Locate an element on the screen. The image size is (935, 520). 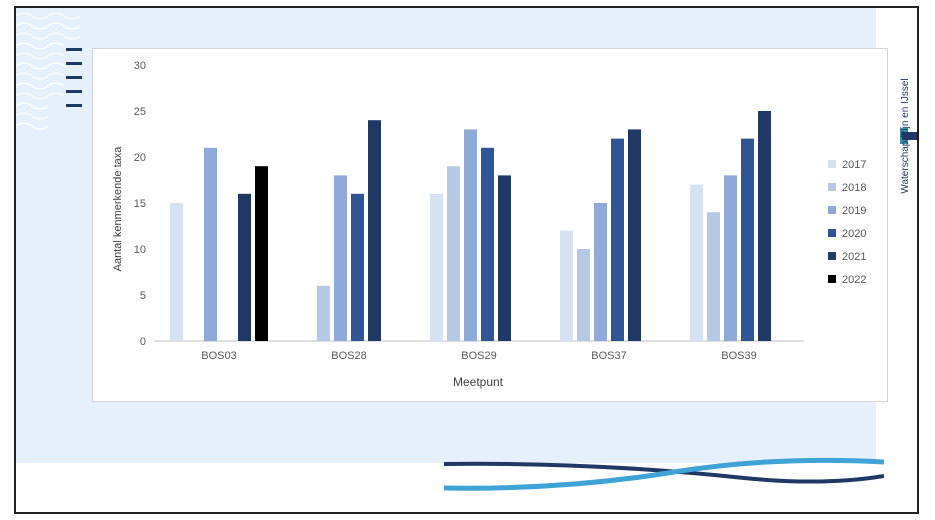
y-tick-label: 20 is located at coordinates (140, 158).